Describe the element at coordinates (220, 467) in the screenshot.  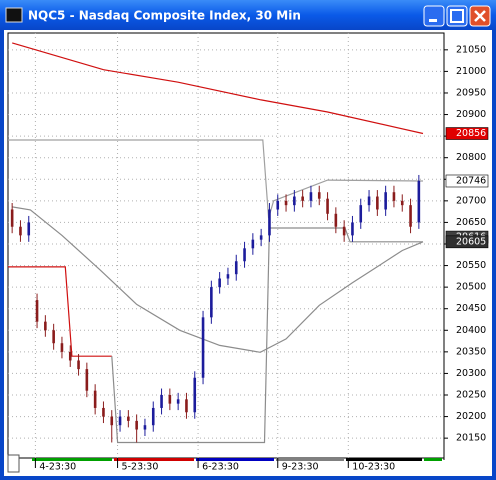
I see `x-tick-label: 6-23:30` at that location.